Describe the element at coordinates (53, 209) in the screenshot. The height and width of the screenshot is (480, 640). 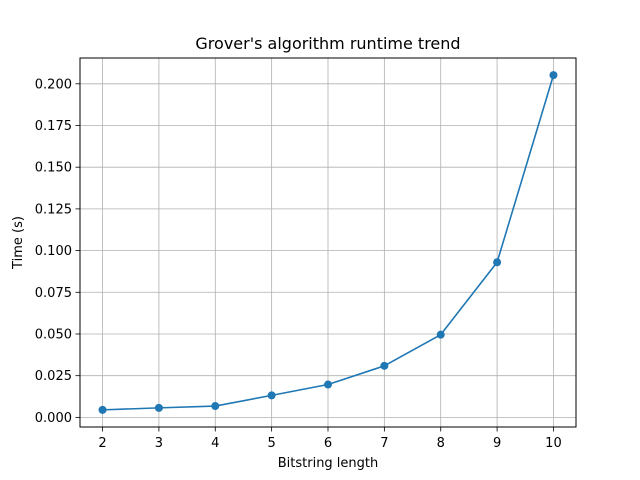
I see `y-tick-label: 0.125` at that location.